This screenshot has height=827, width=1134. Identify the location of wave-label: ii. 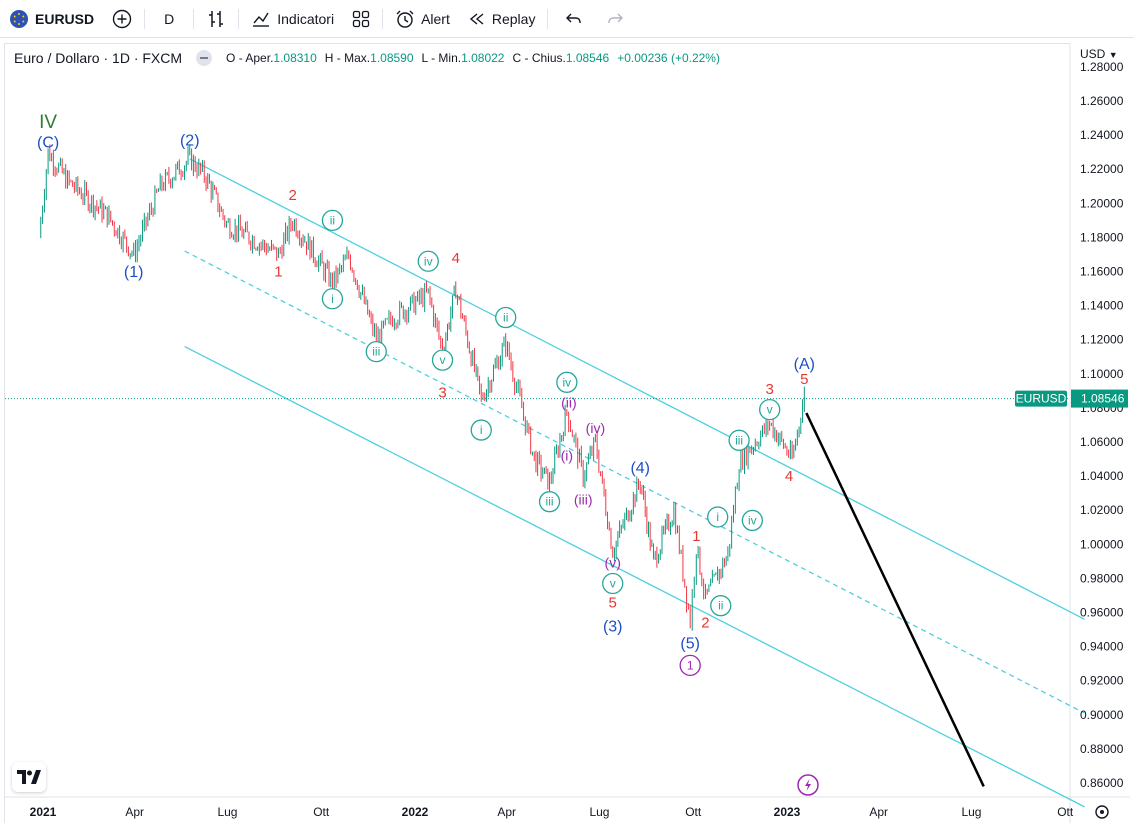
(506, 317).